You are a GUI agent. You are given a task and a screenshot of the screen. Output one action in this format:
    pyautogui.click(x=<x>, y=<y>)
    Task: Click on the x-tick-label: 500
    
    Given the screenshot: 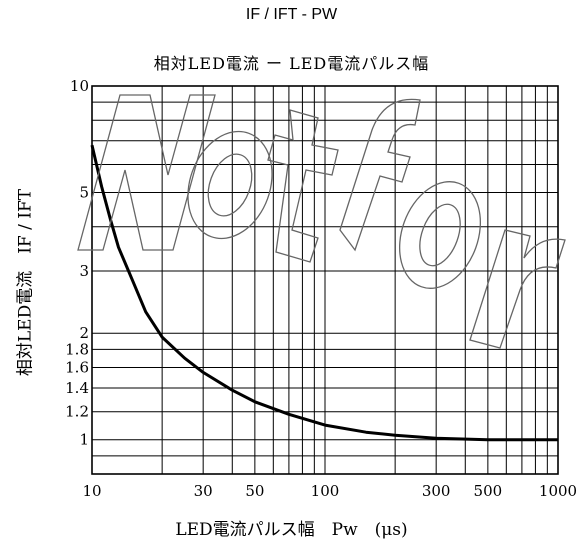 What is the action you would take?
    pyautogui.click(x=488, y=491)
    